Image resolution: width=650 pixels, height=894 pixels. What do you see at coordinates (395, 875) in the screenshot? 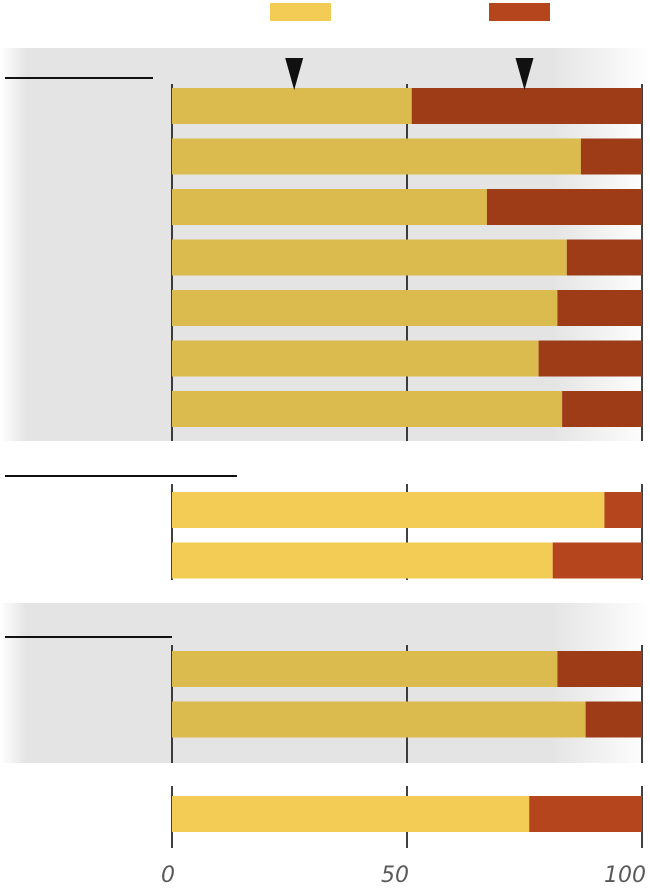
I see `x-tick-label-50: 50` at bounding box center [395, 875].